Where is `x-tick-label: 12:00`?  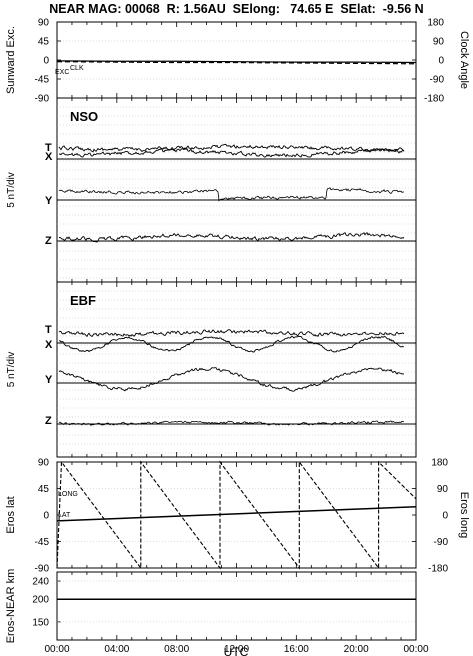
x-tick-label: 12:00 is located at coordinates (236, 649).